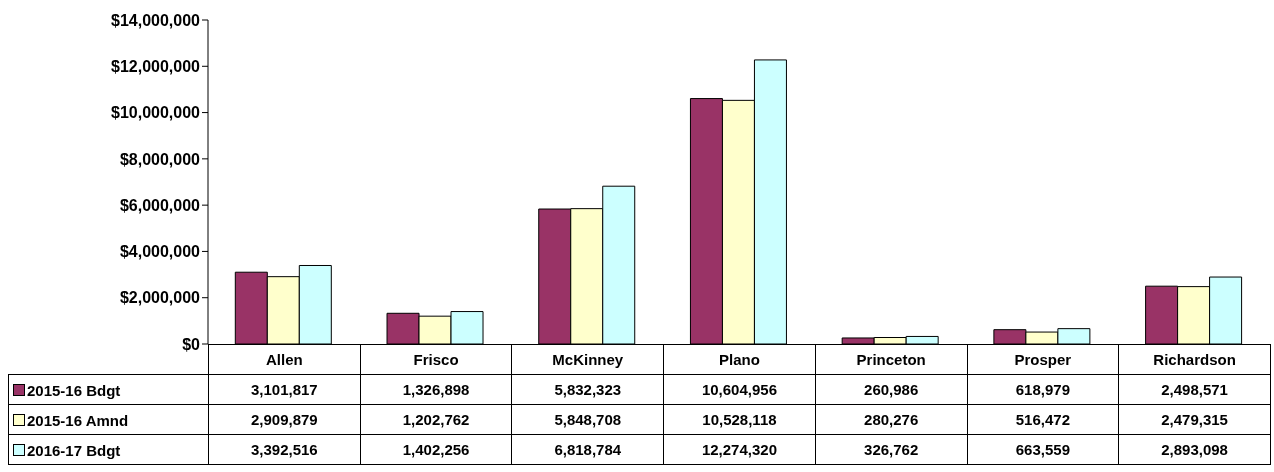  Describe the element at coordinates (1194, 419) in the screenshot. I see `data-label: 2,479,315` at that location.